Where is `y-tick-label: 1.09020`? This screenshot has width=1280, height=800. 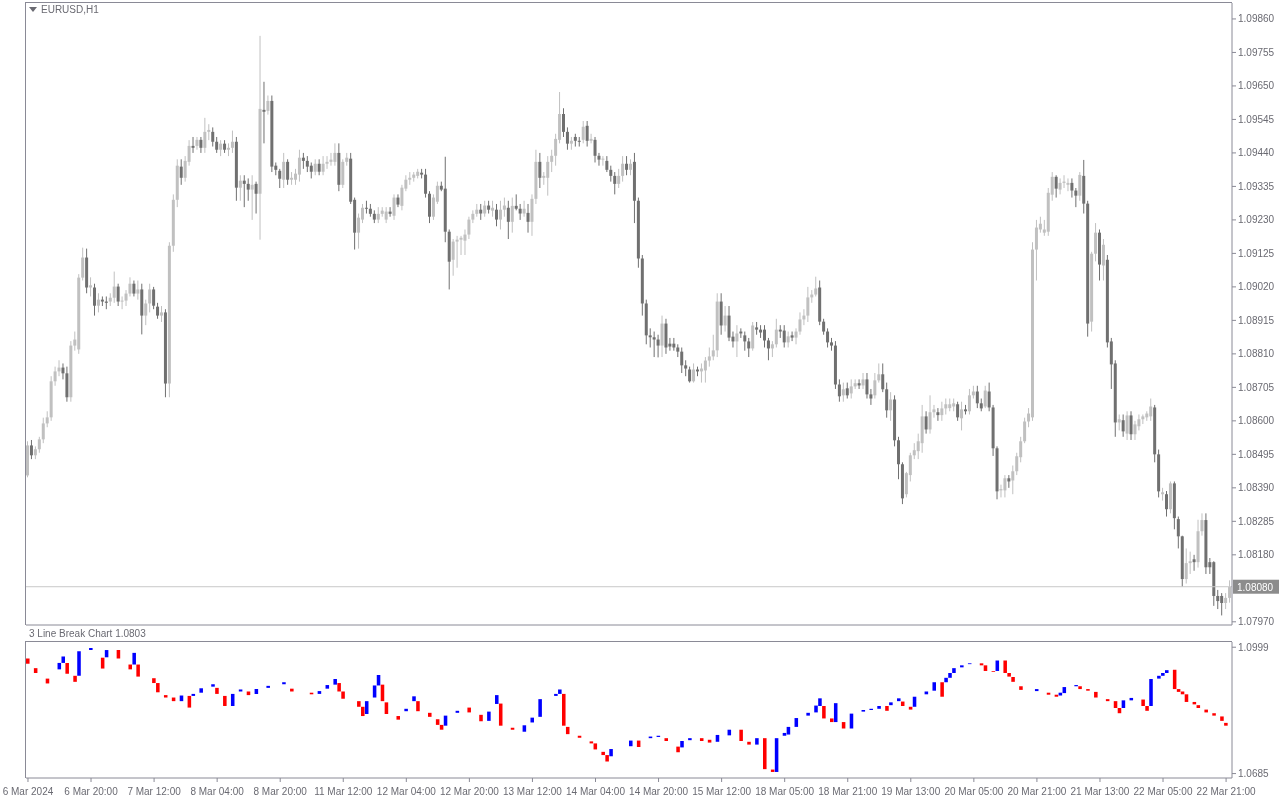
y-tick-label: 1.09020 is located at coordinates (1256, 287).